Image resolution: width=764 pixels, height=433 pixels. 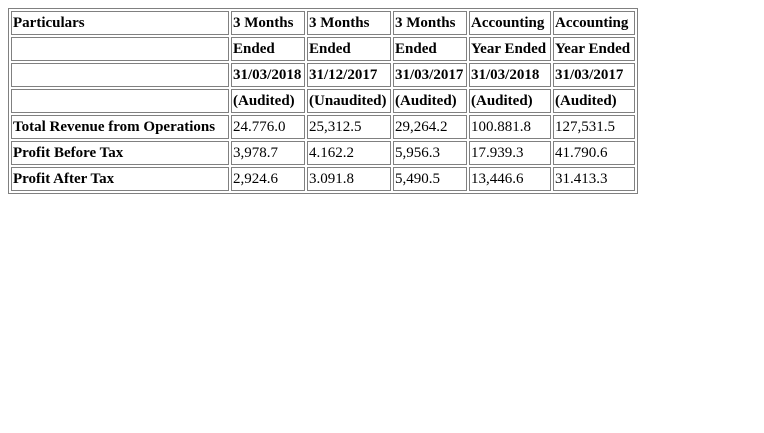 What do you see at coordinates (120, 127) in the screenshot?
I see `row-label: Total Revenue from Operations` at bounding box center [120, 127].